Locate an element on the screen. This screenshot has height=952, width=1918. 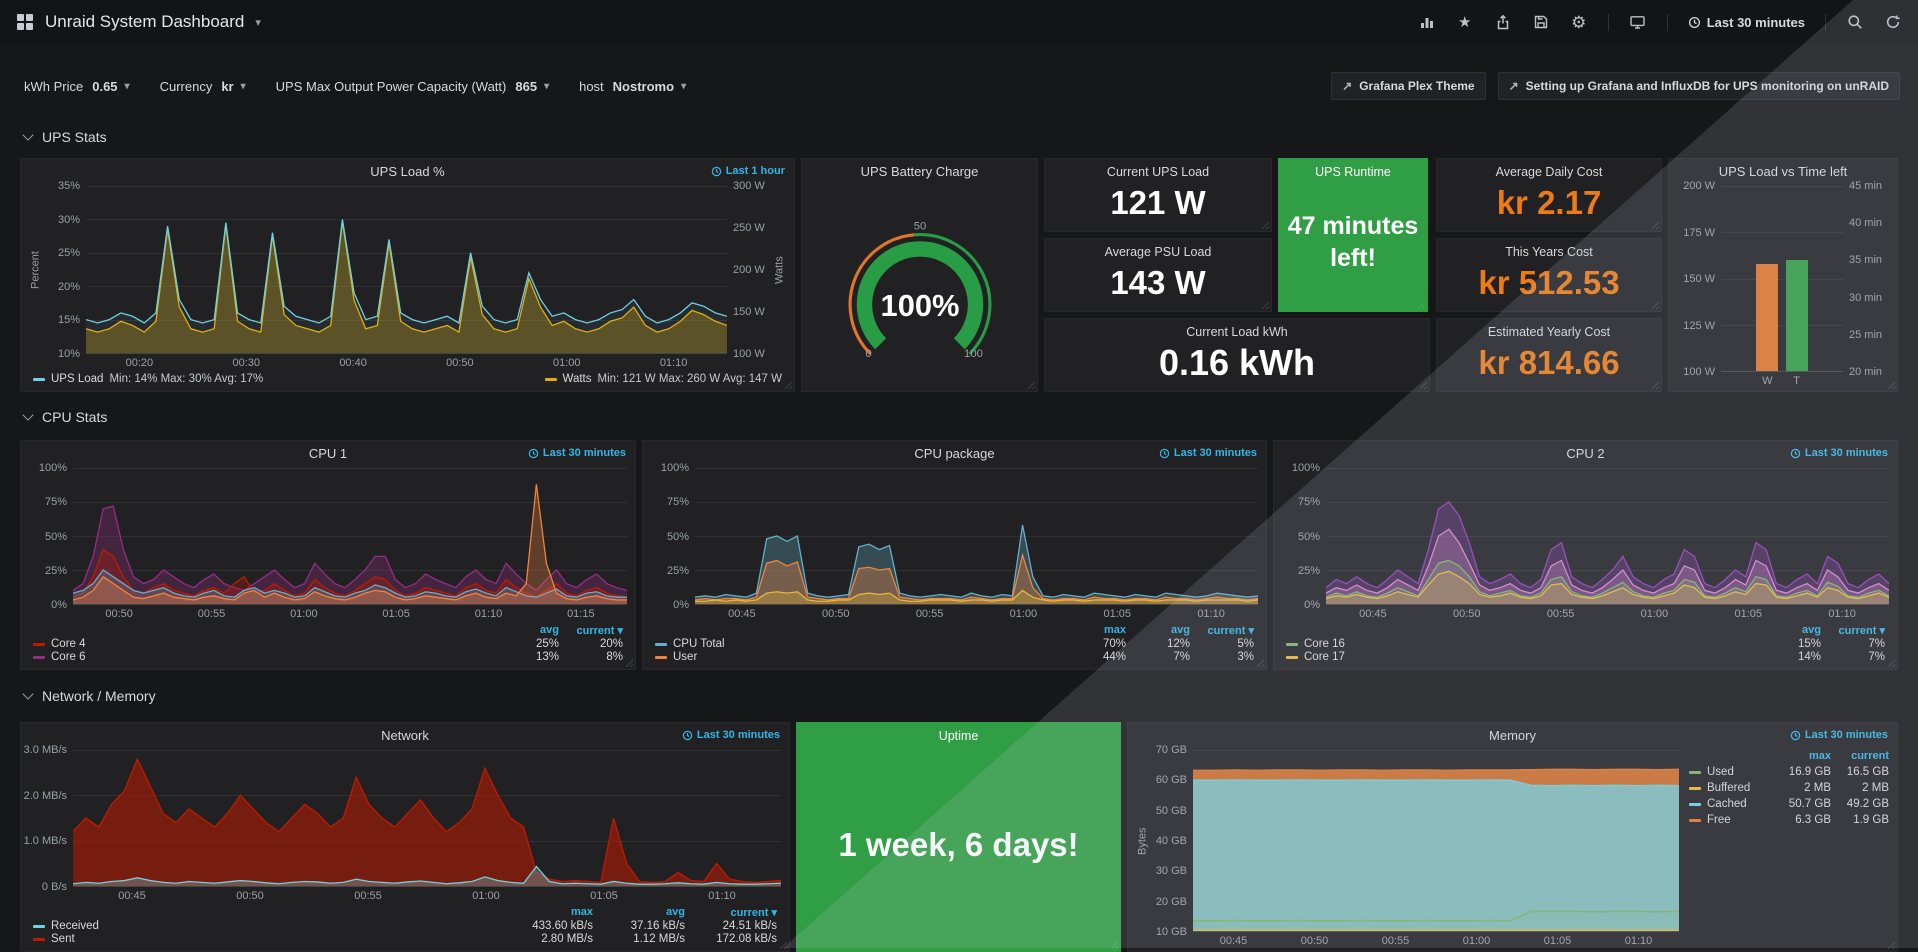
time-range-button: Last 30 minutes is located at coordinates (1746, 22).